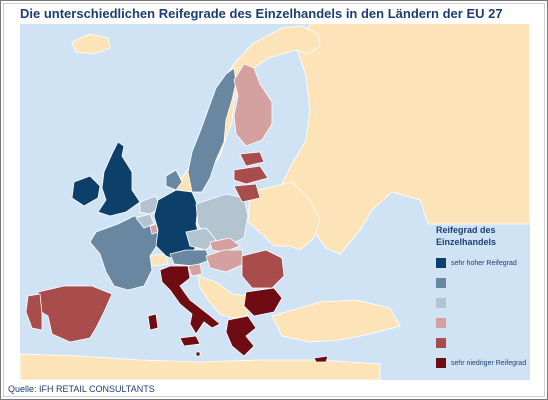 The height and width of the screenshot is (400, 548). I want to click on region-sweden, so click(212, 130).